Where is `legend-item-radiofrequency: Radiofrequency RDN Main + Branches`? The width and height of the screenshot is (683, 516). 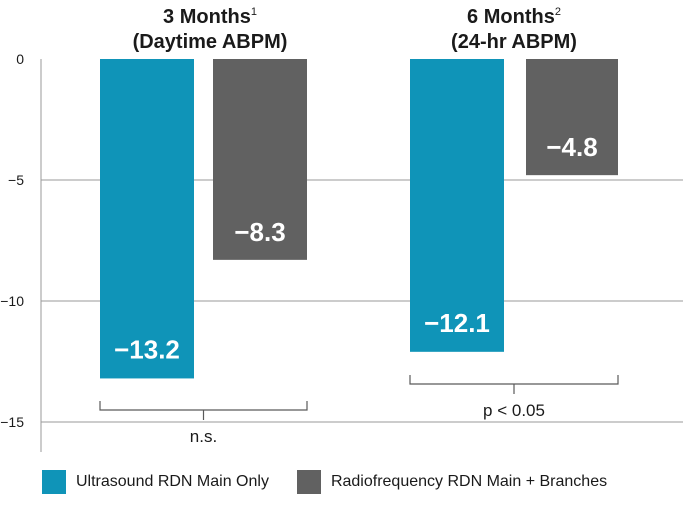 legend-item-radiofrequency: Radiofrequency RDN Main + Branches is located at coordinates (452, 482).